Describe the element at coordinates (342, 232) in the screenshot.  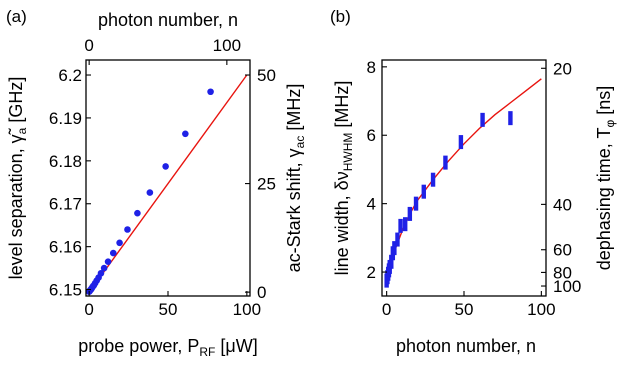
I see `panel-b-ylabel-main: line width,` at that location.